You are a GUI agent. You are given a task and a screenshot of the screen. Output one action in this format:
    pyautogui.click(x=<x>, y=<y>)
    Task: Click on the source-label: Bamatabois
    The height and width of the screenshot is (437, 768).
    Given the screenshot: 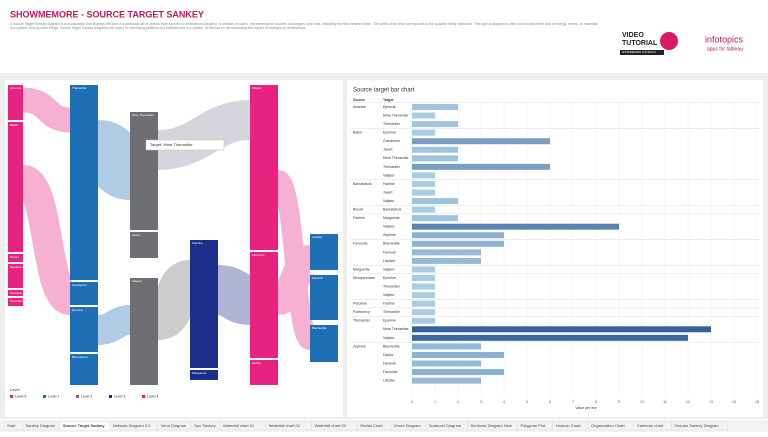 What is the action you would take?
    pyautogui.click(x=362, y=184)
    